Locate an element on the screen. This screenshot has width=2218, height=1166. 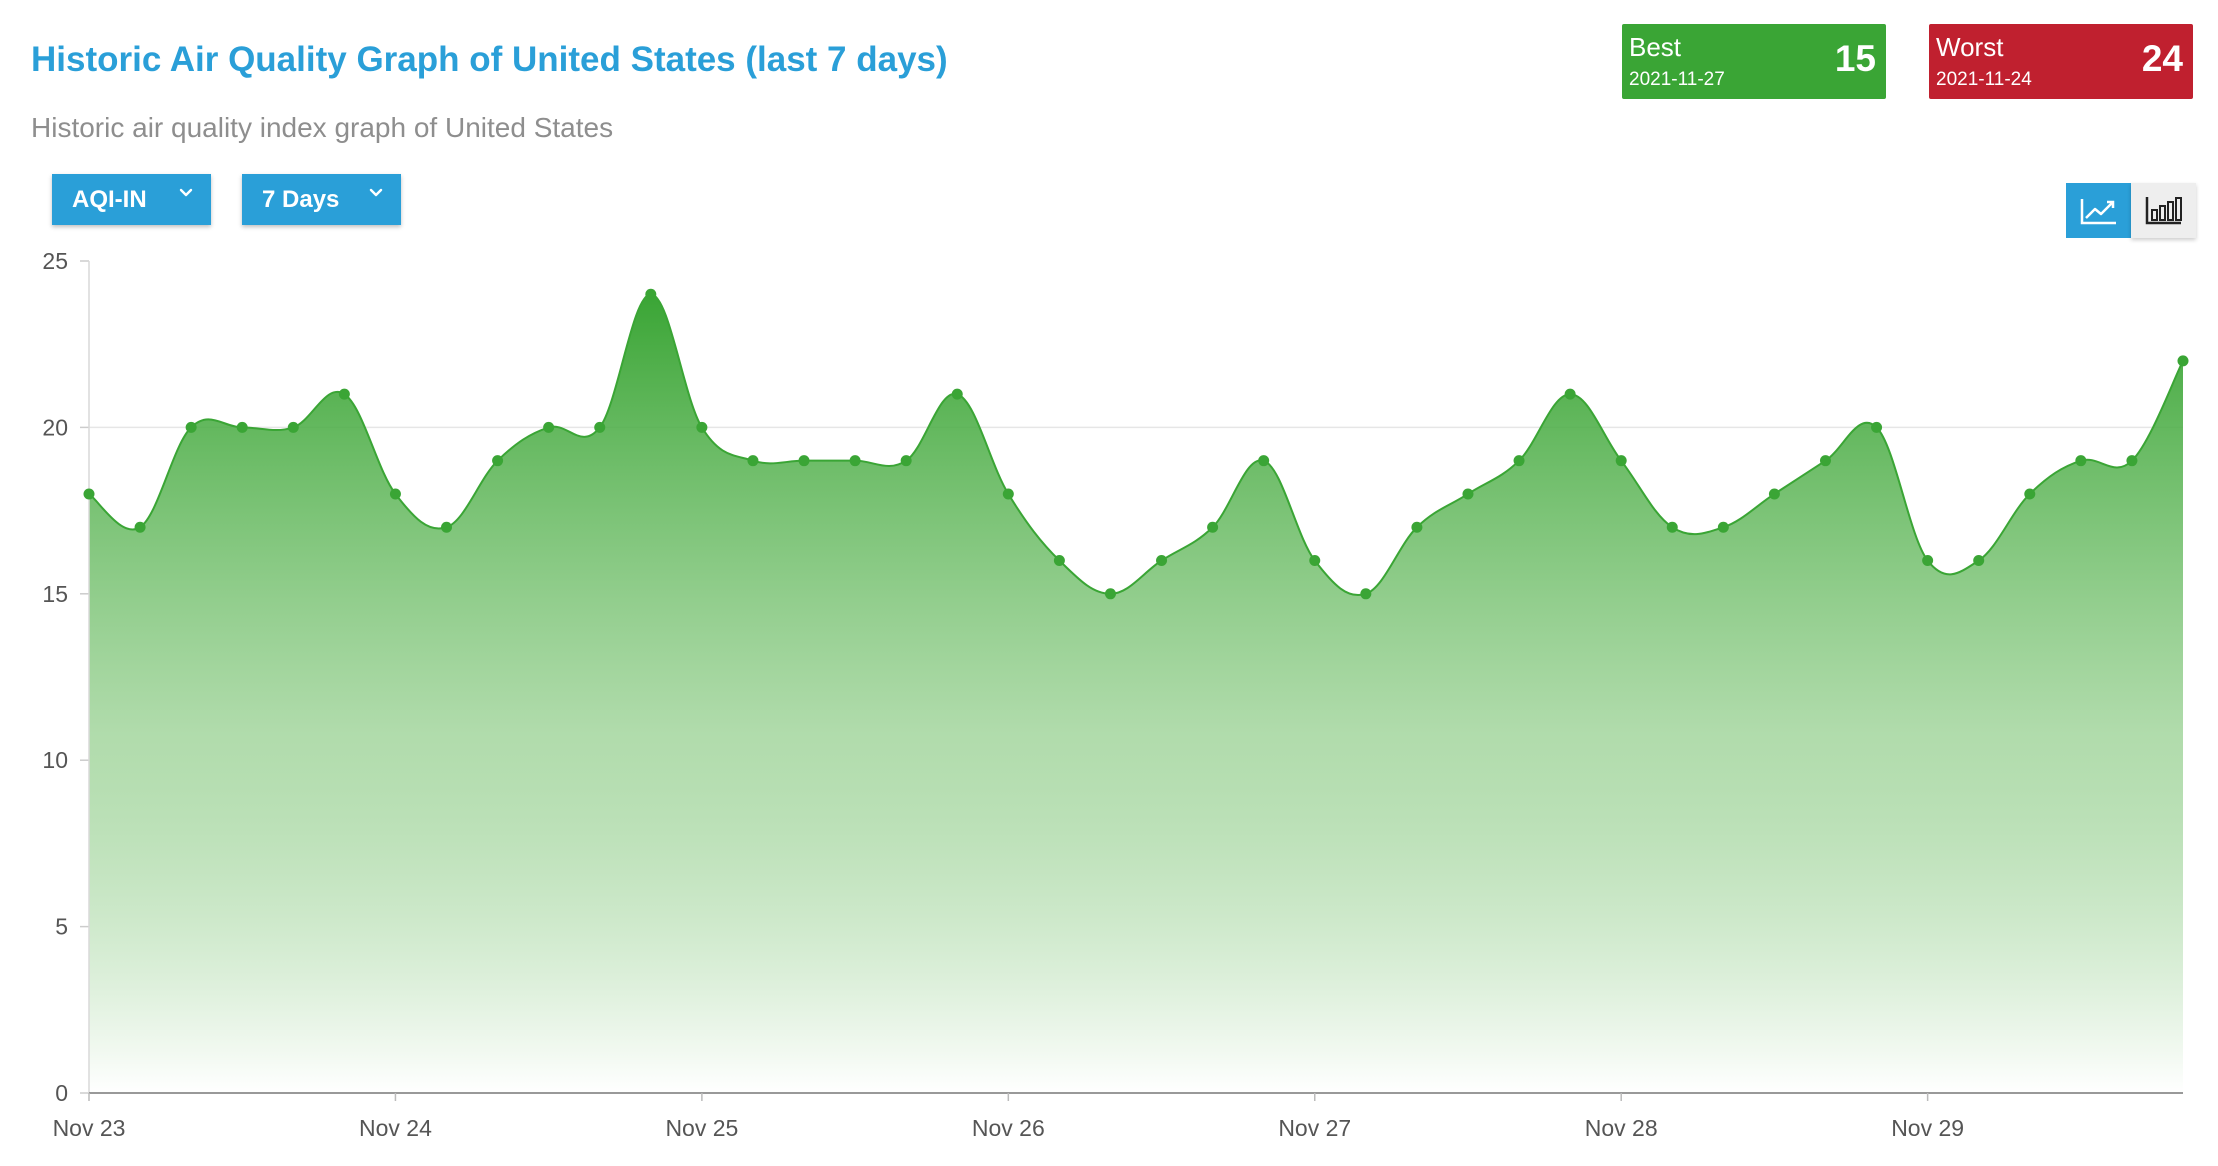
x-tick-label: Nov 29 is located at coordinates (1927, 1128).